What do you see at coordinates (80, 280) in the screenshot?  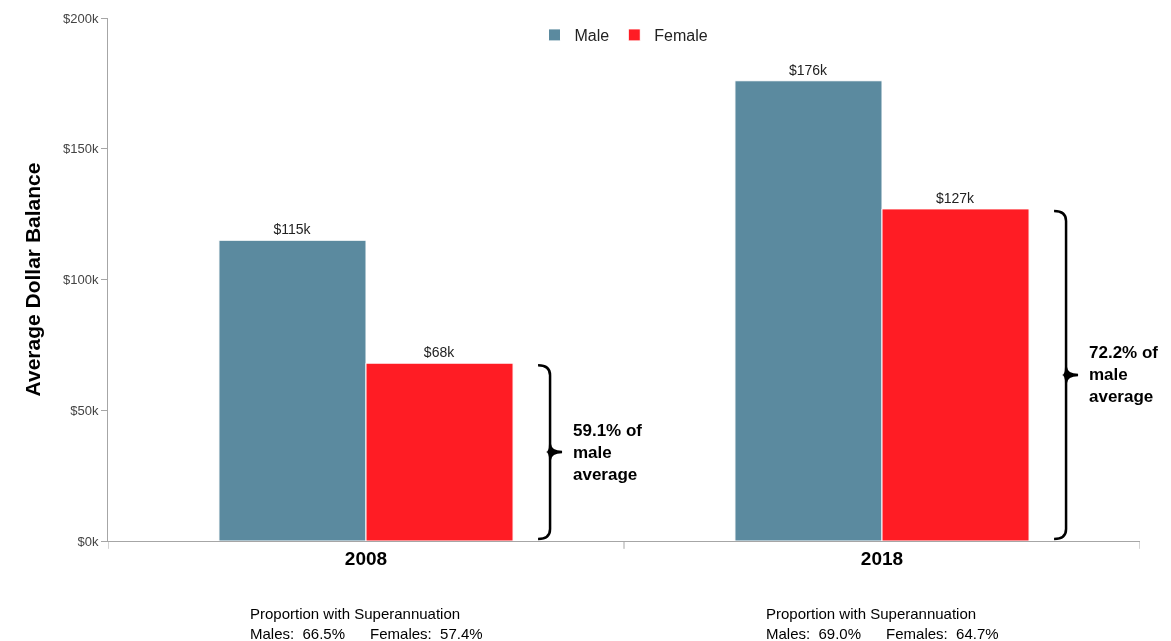 I see `y-tick-label: $100k` at bounding box center [80, 280].